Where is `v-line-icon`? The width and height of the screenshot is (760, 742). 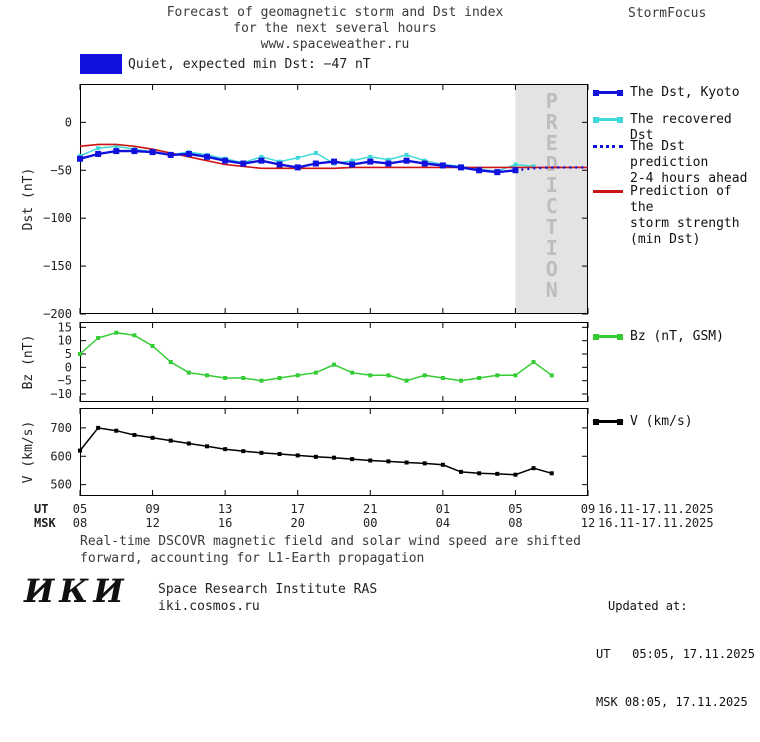
v-line-icon is located at coordinates (608, 421).